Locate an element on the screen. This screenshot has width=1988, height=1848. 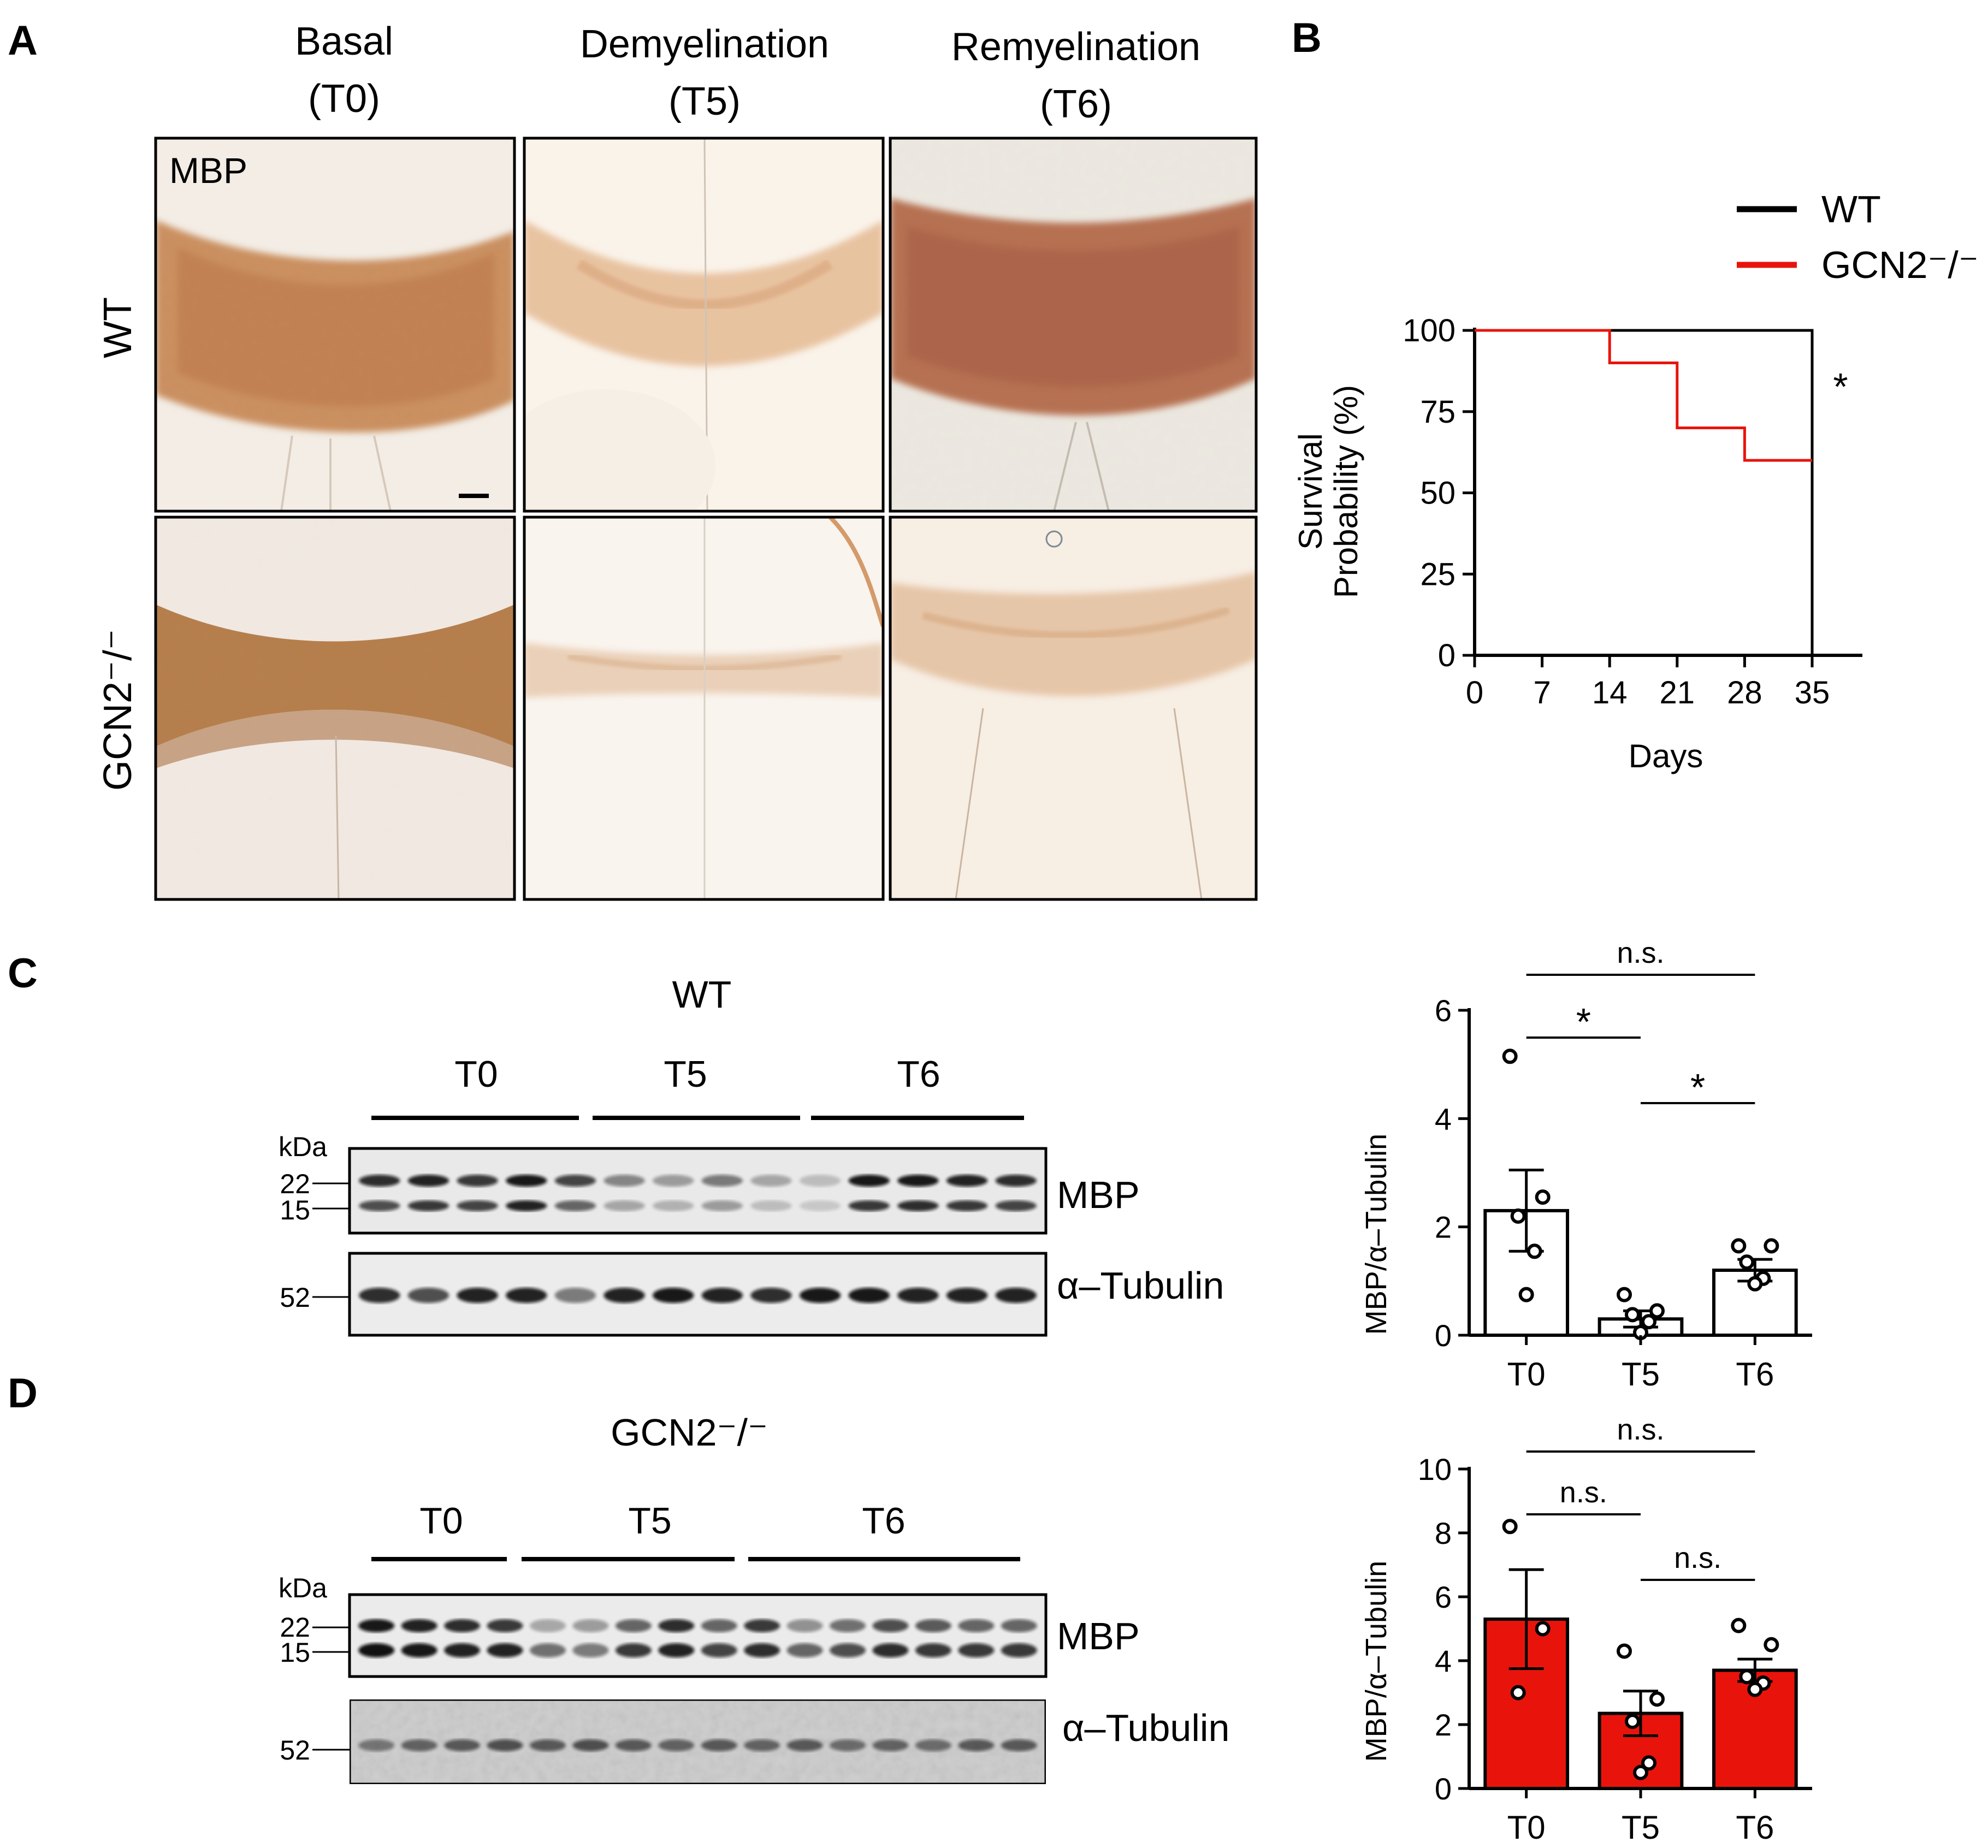
y-tick-label: 8 is located at coordinates (1443, 1533).